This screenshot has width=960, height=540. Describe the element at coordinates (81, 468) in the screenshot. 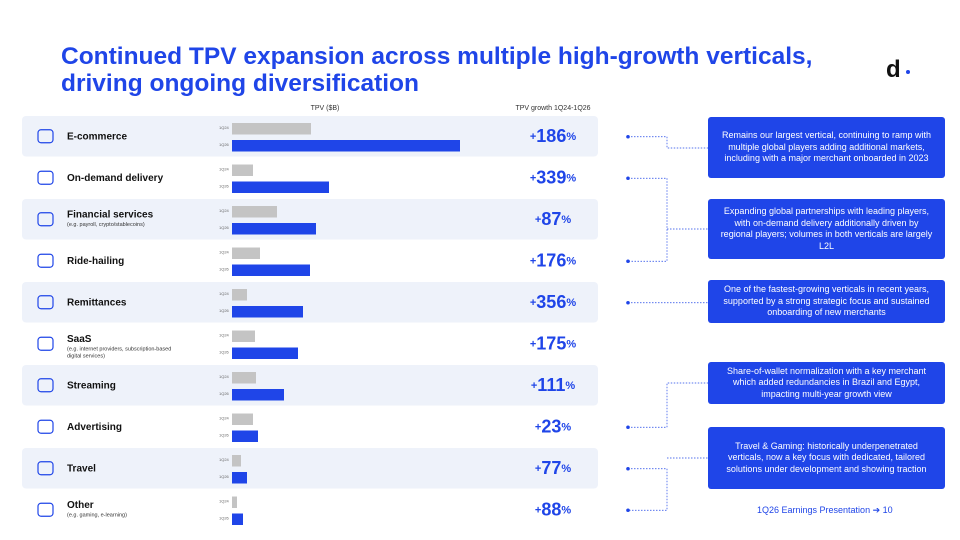

I see `category-label: Travel` at that location.